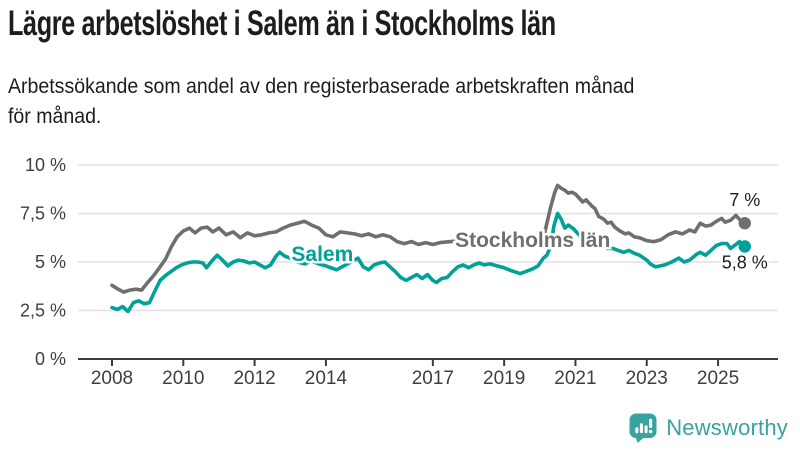 Image resolution: width=800 pixels, height=450 pixels. I want to click on y-axis-label: 0 %, so click(50, 359).